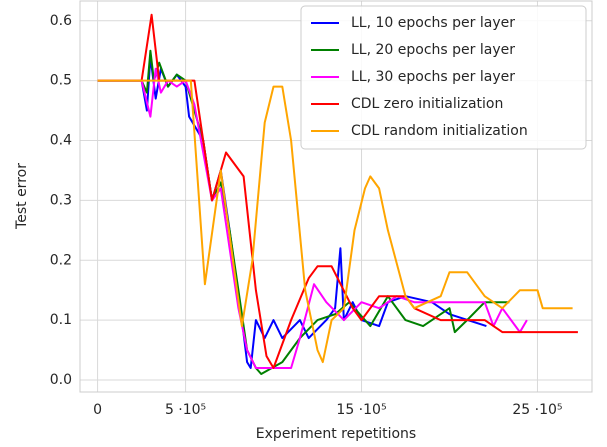  I want to click on y-tick-label: 0.2, so click(61, 260).